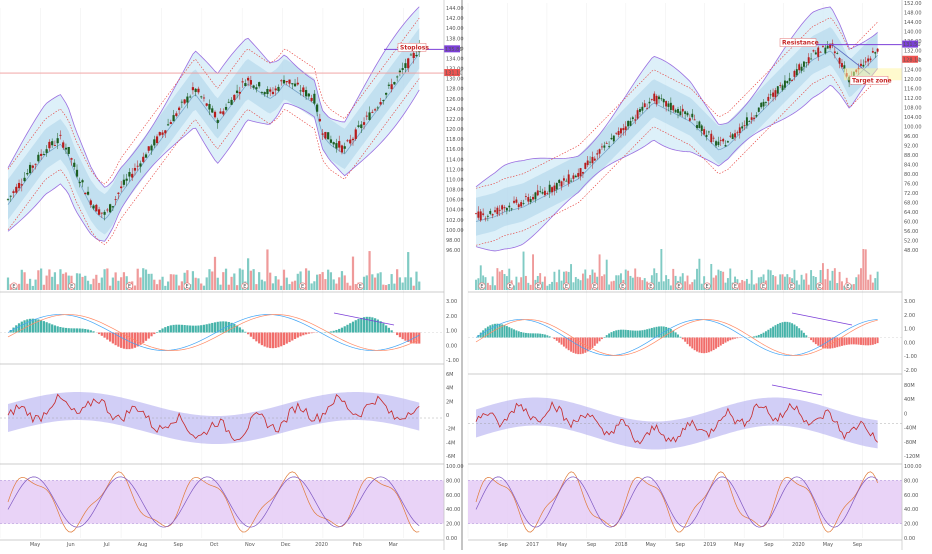  I want to click on y-tick-label: 52.00, so click(911, 242).